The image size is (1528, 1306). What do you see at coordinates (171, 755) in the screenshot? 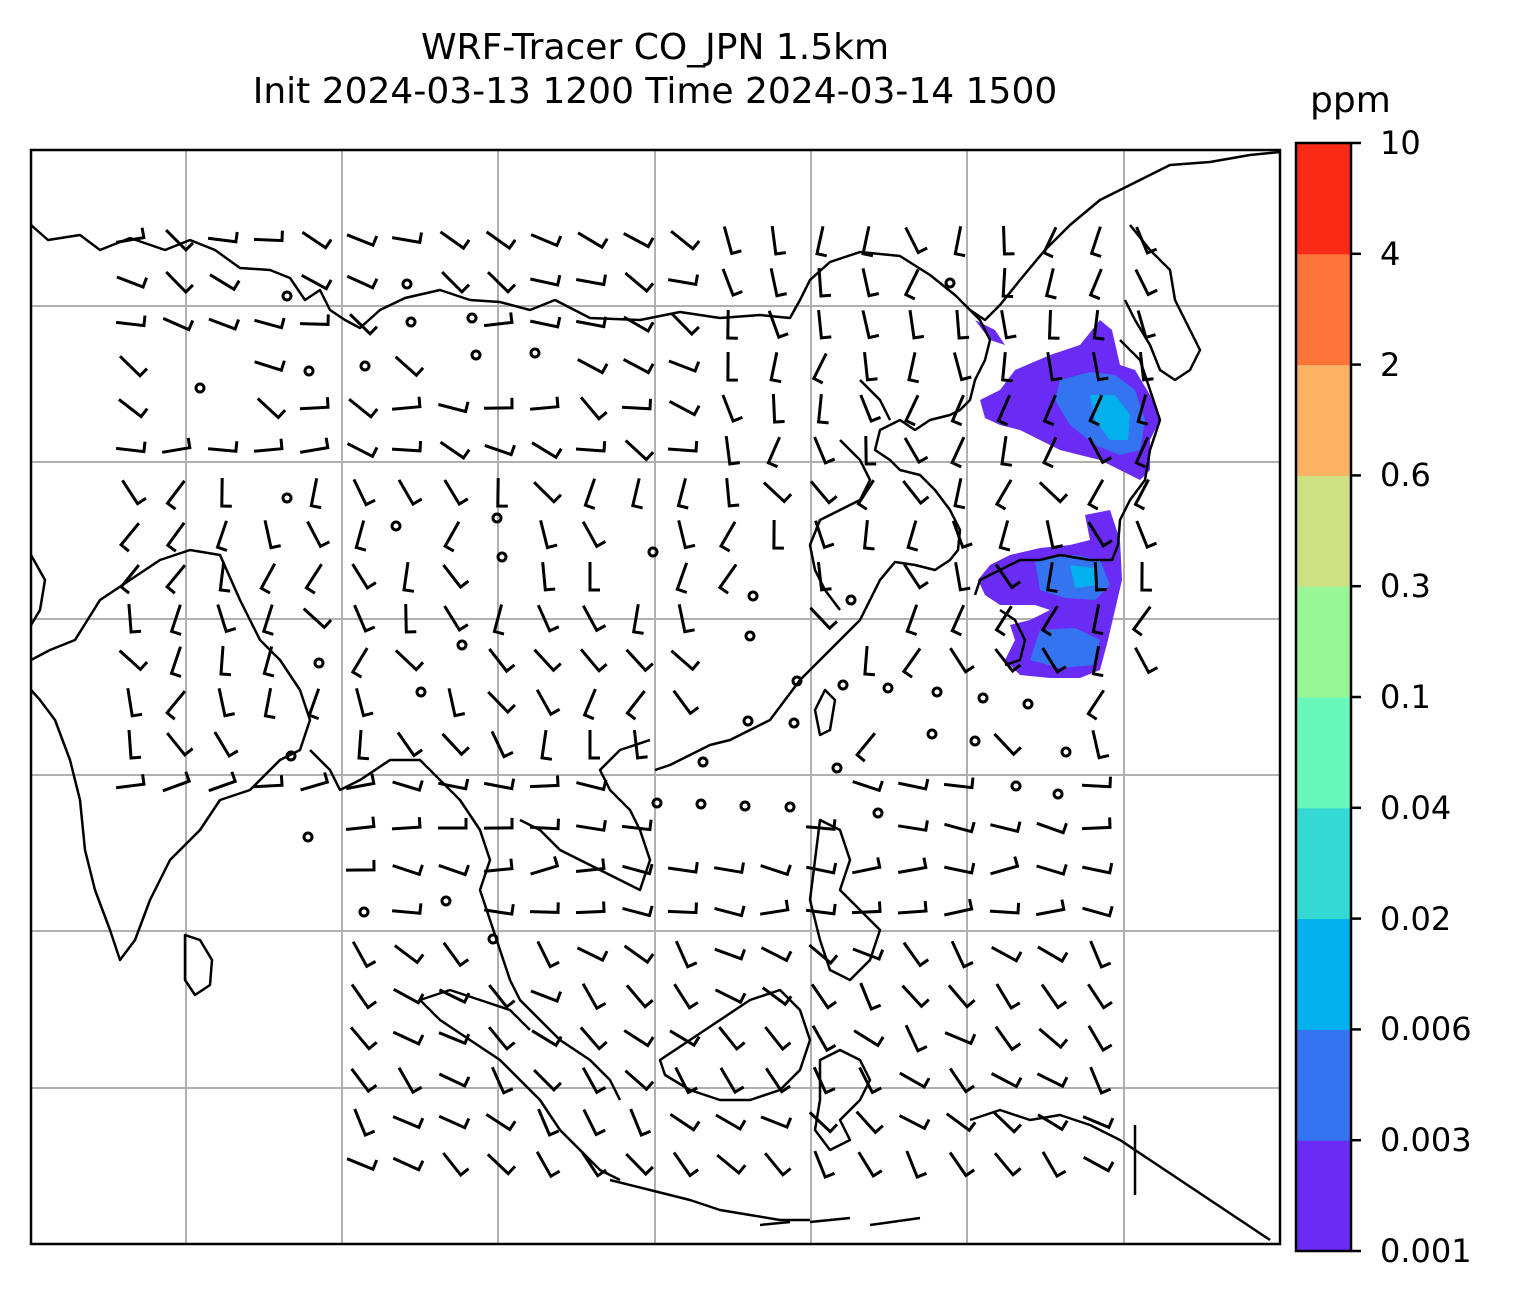
I see `coast-india` at bounding box center [171, 755].